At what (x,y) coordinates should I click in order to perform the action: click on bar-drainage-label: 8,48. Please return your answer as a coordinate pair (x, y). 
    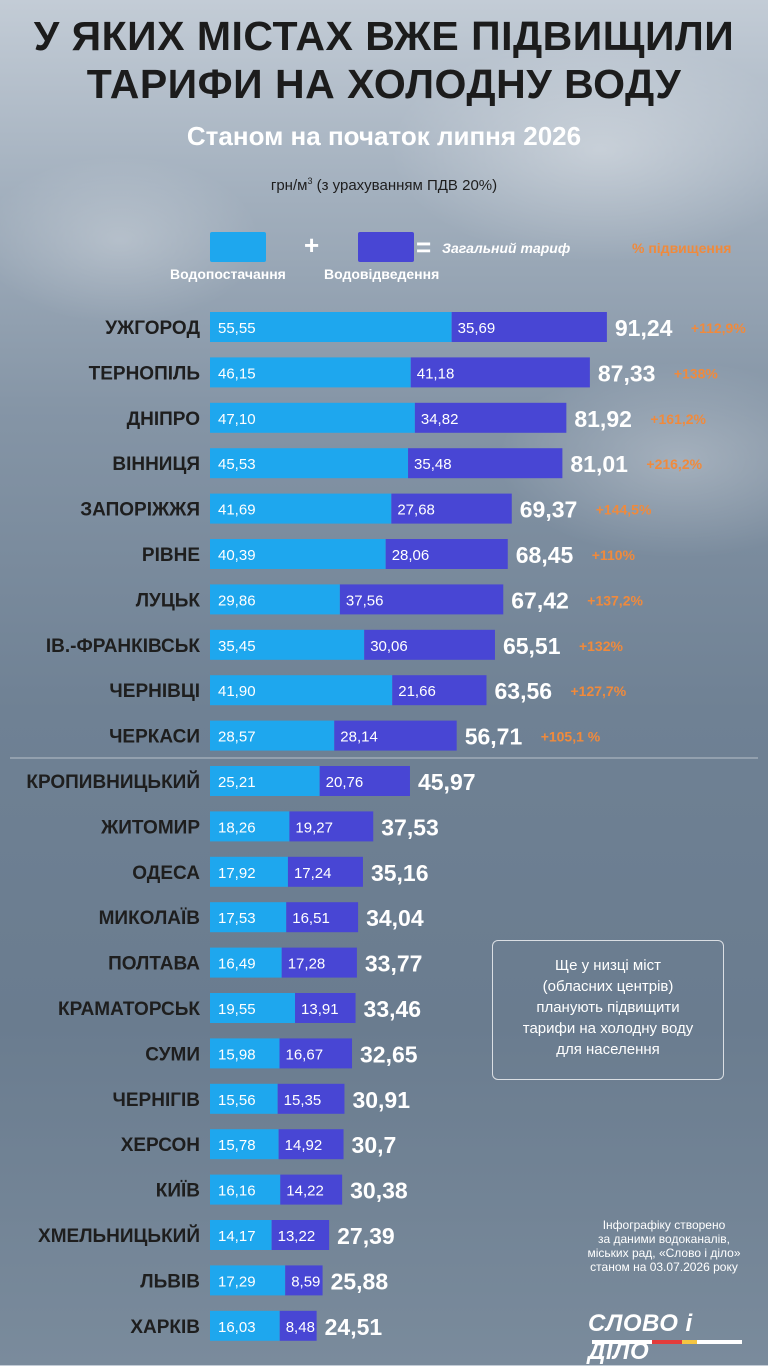
    Looking at the image, I should click on (300, 1327).